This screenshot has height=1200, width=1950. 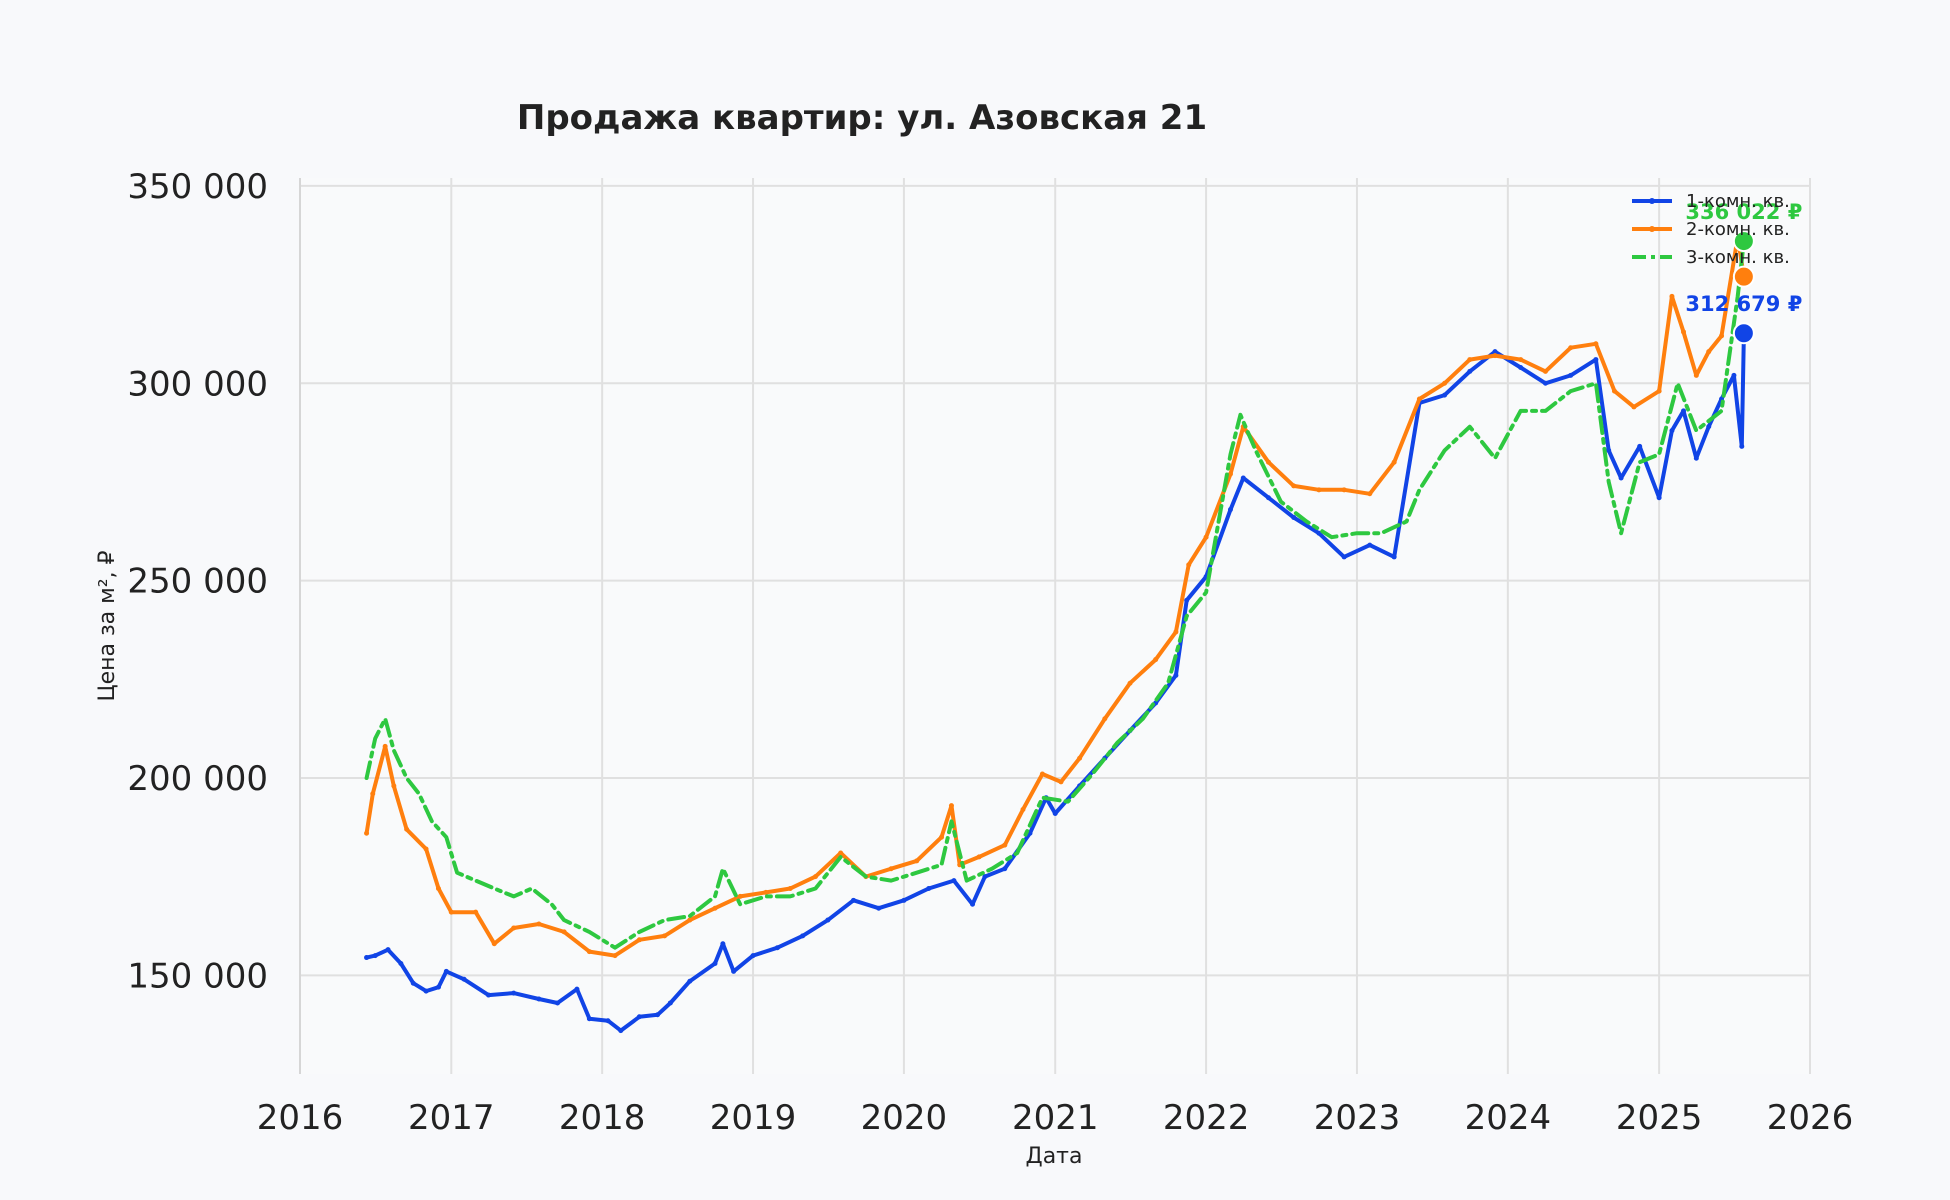 What do you see at coordinates (197, 384) in the screenshot?
I see `y-tick-label: 300 000` at bounding box center [197, 384].